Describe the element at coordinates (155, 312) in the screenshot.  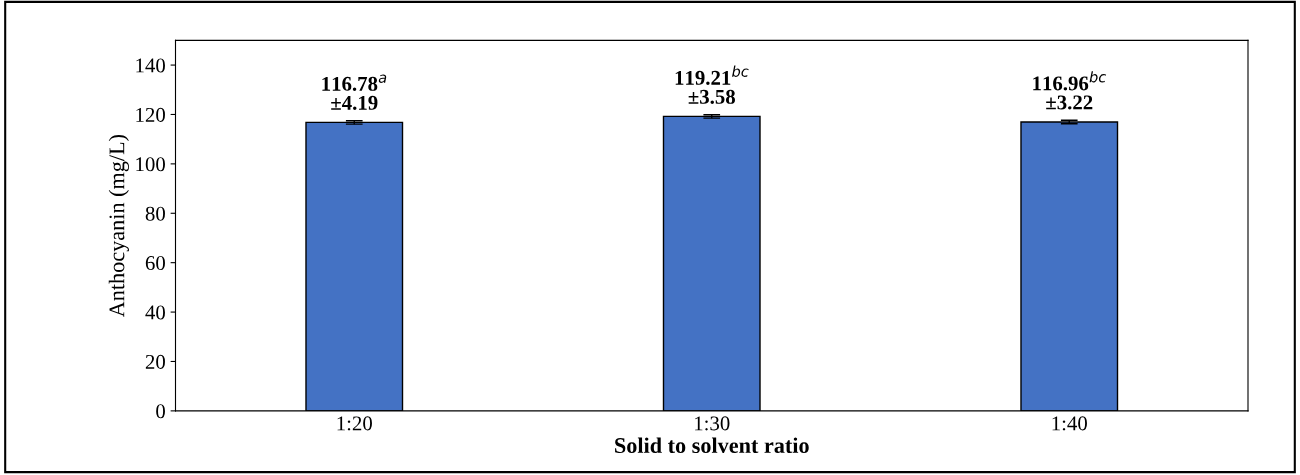
I see `y-tick-label: 40` at that location.